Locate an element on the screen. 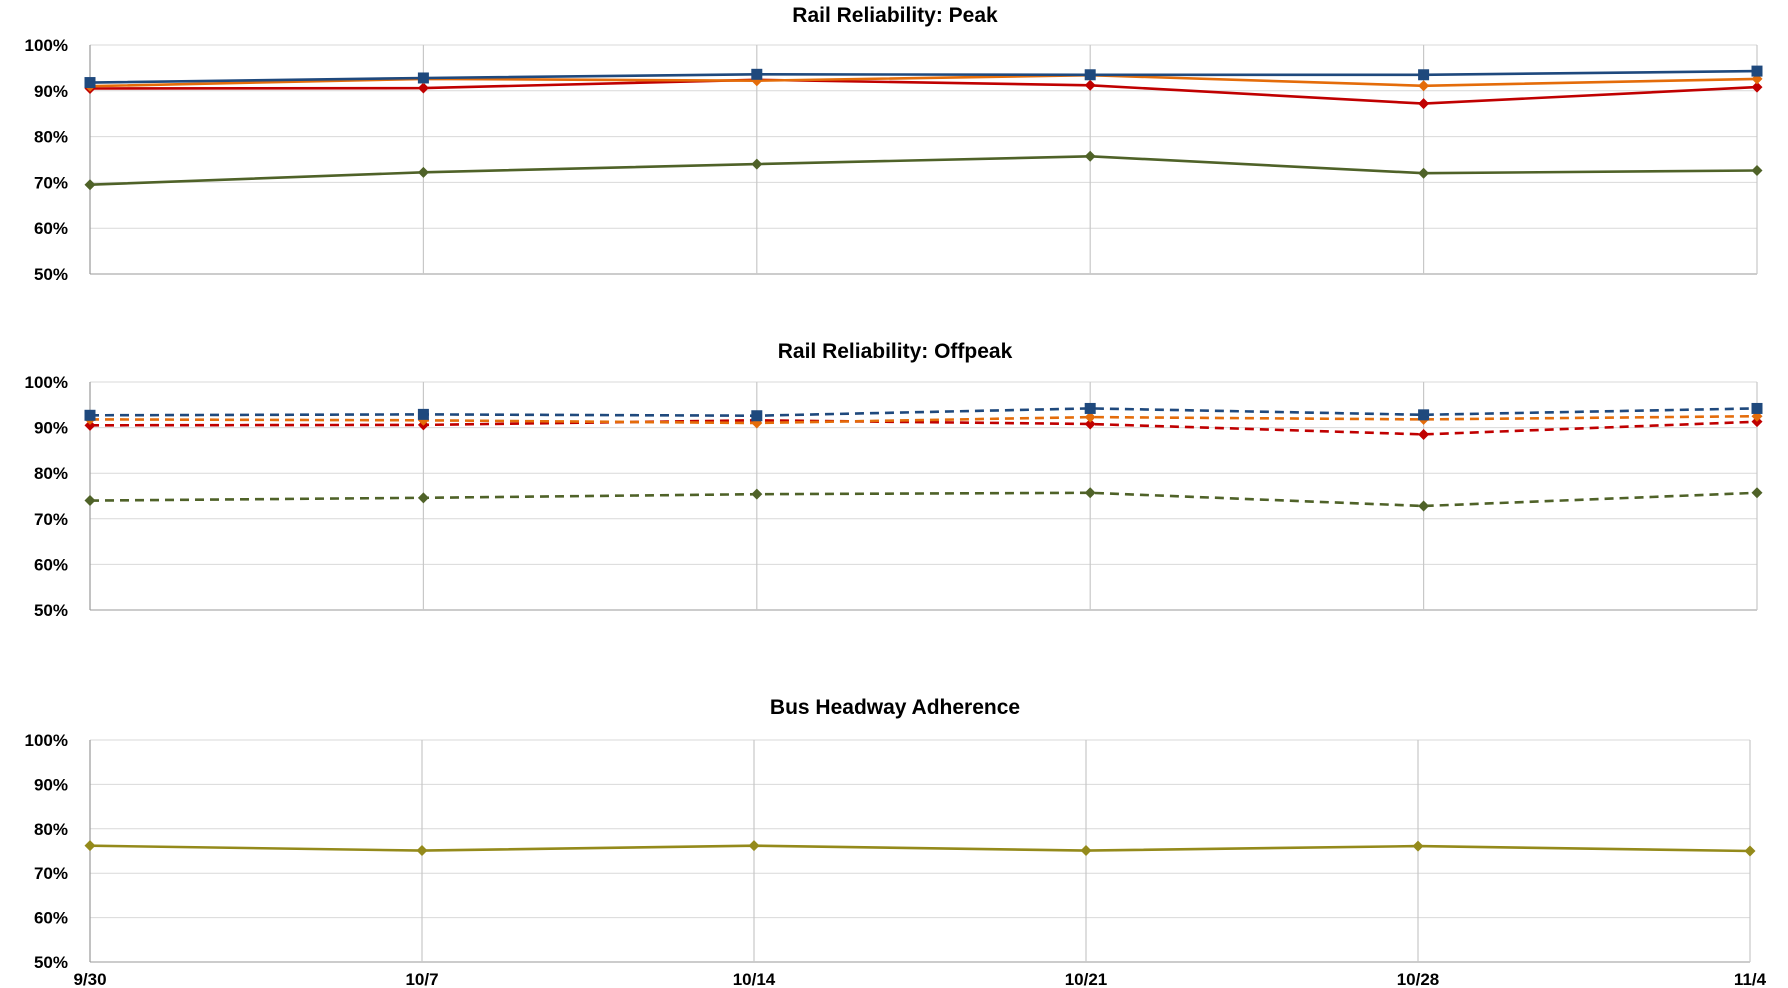 This screenshot has height=988, width=1788. x-tick-label: 10/14 is located at coordinates (754, 979).